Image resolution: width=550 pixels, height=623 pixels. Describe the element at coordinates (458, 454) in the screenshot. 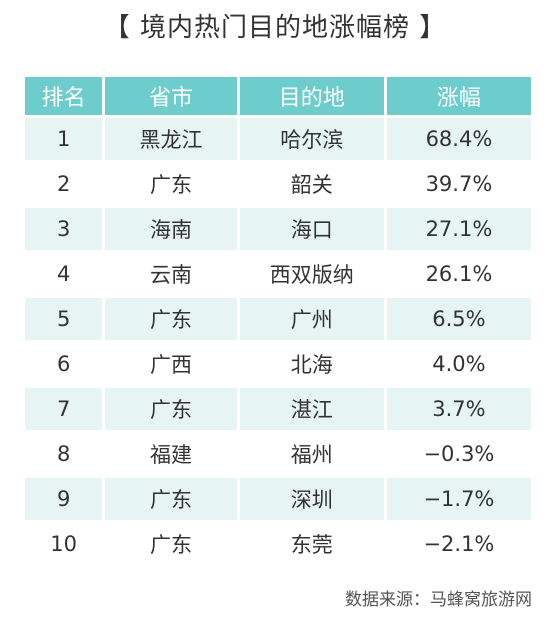

I see `growth-cell: −0.3%` at that location.